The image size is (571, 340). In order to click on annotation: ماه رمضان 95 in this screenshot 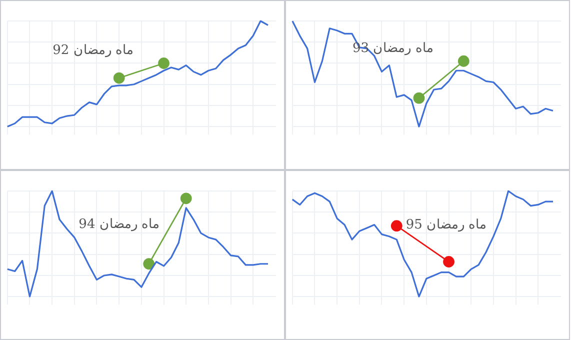, I will do `click(446, 225)`.